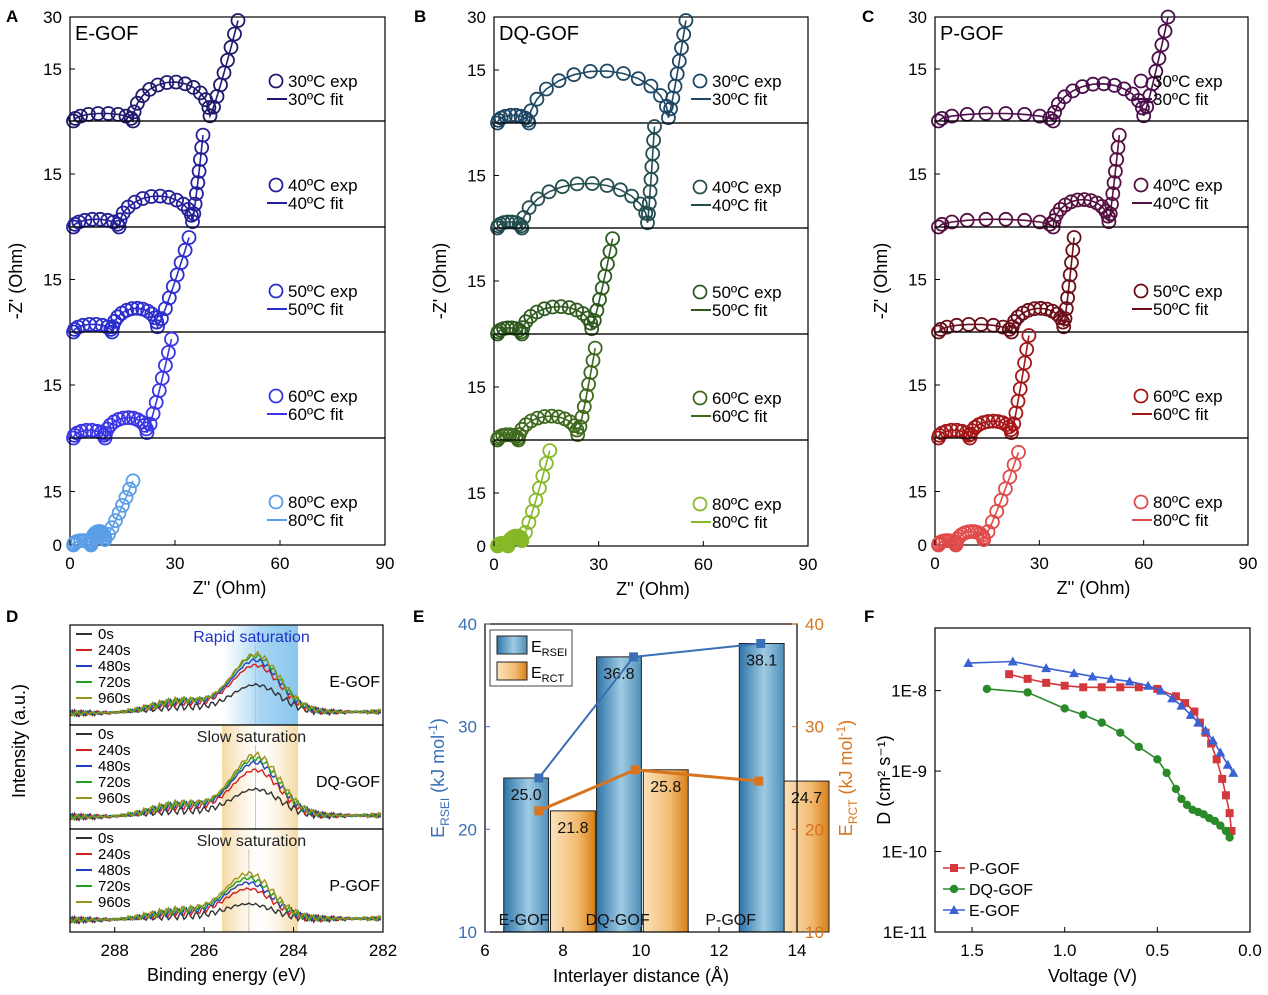 Image resolution: width=1268 pixels, height=995 pixels. I want to click on legend-label: 480s, so click(114, 870).